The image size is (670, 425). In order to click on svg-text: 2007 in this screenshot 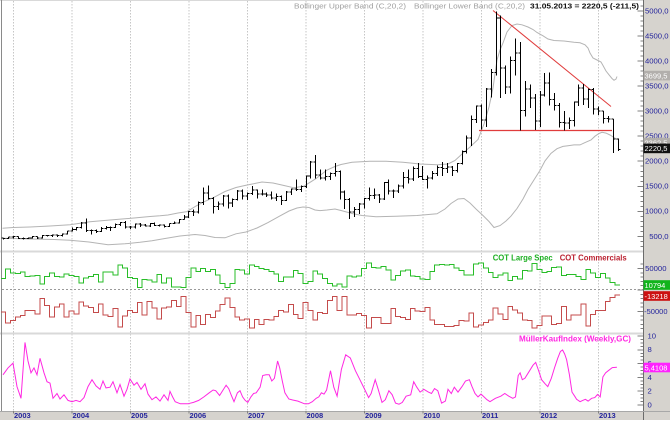, I will do `click(256, 415)`.